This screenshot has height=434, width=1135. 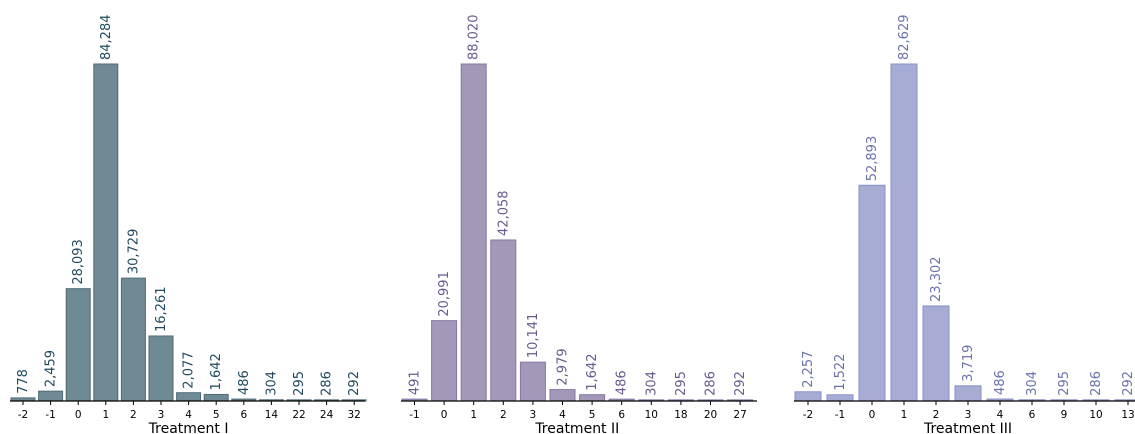 I want to click on x-tick-label: 13, so click(x=1127, y=415).